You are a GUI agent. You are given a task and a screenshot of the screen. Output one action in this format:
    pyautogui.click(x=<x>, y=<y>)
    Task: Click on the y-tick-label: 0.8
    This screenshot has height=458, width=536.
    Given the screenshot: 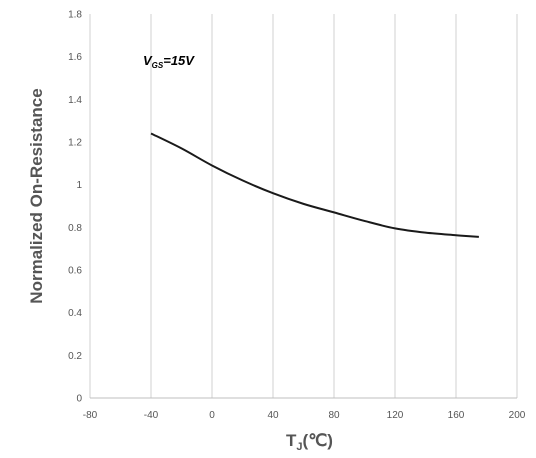 What is the action you would take?
    pyautogui.click(x=75, y=228)
    